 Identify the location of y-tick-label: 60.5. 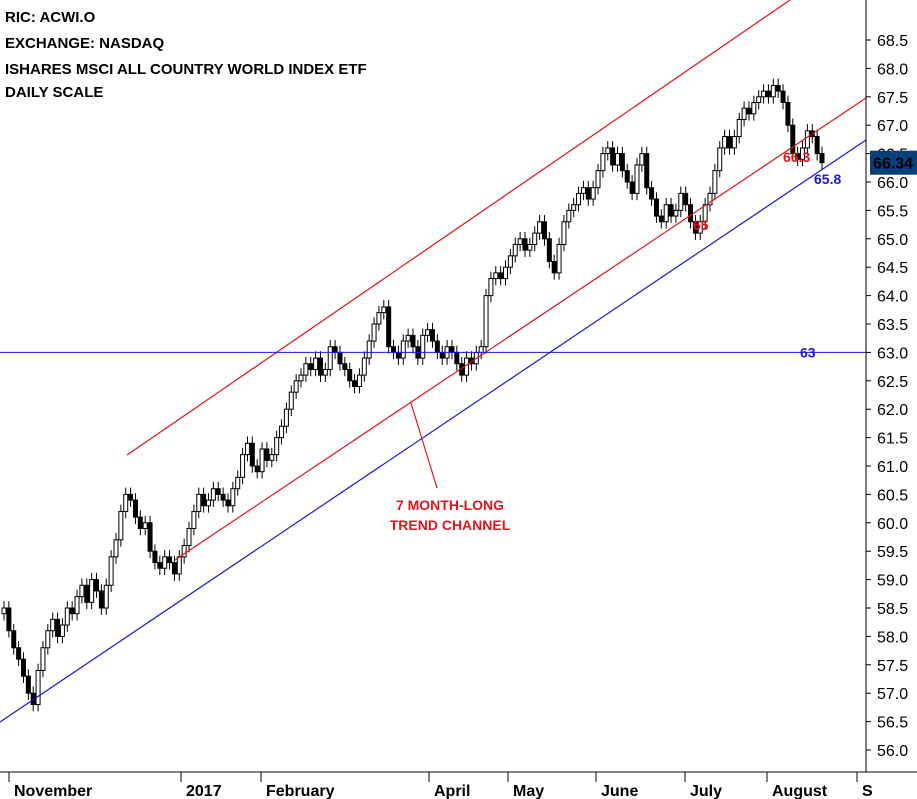
(892, 495).